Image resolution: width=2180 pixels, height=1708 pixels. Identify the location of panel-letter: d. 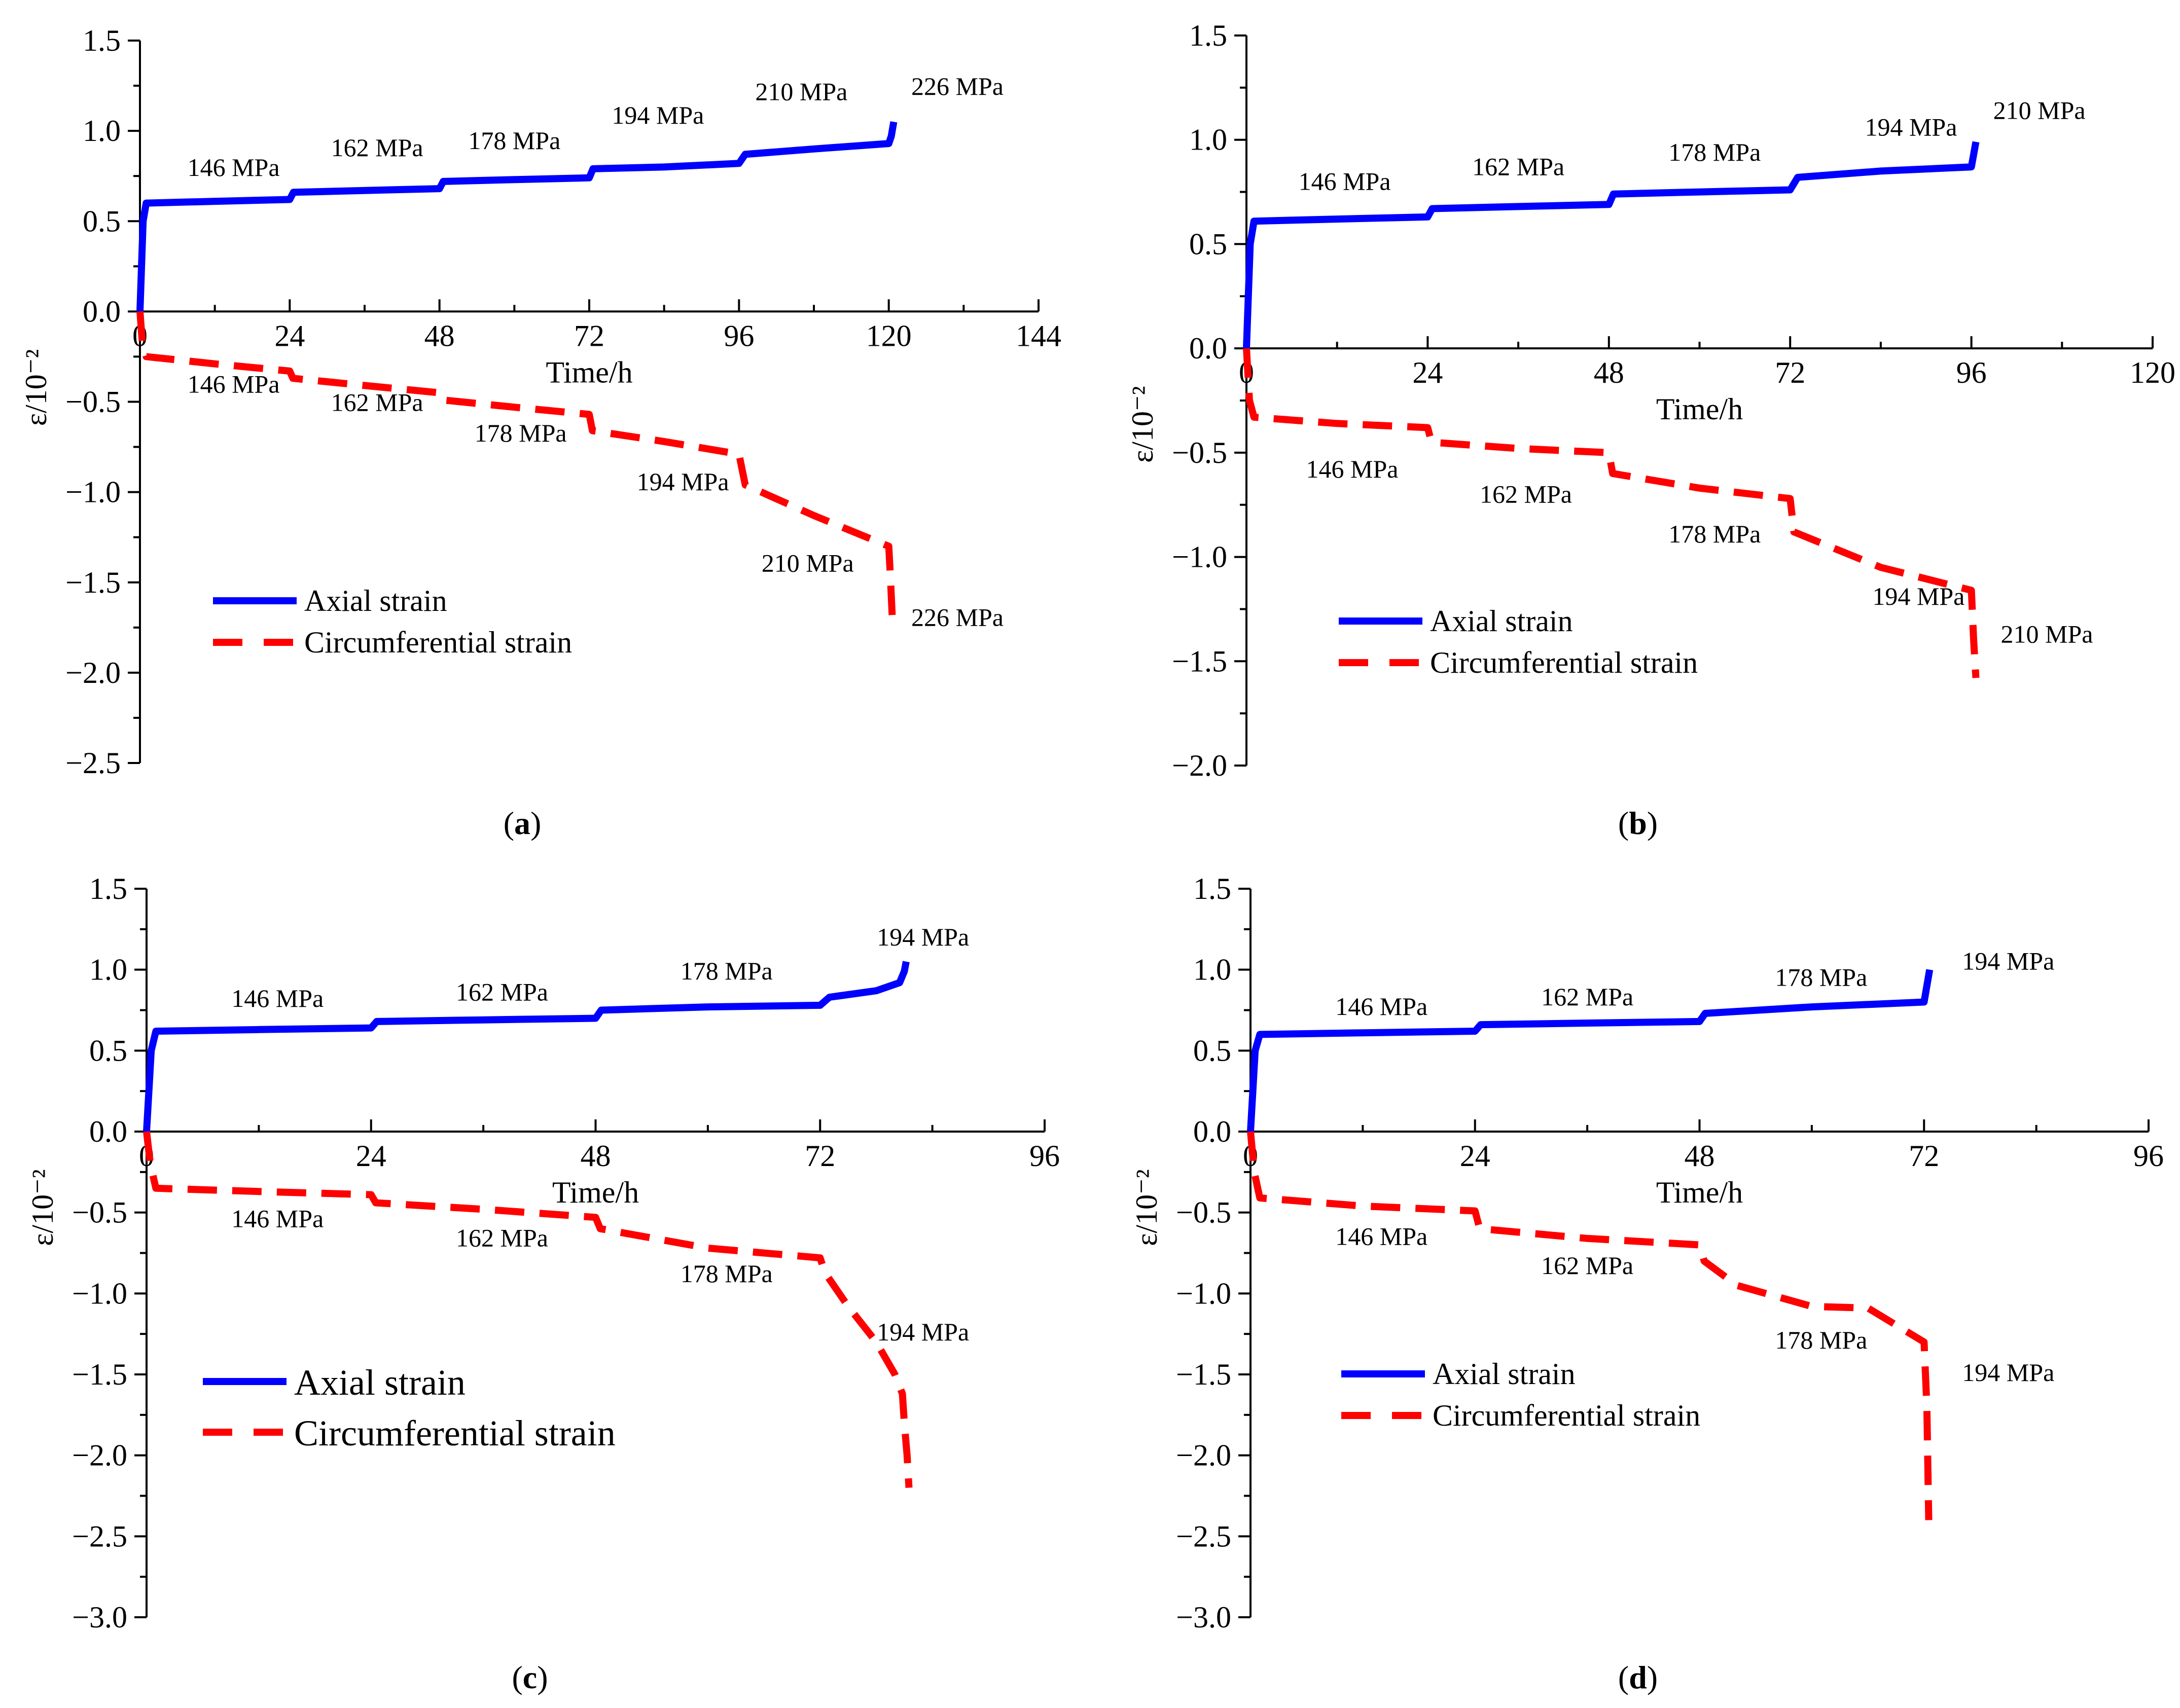
(1638, 1677).